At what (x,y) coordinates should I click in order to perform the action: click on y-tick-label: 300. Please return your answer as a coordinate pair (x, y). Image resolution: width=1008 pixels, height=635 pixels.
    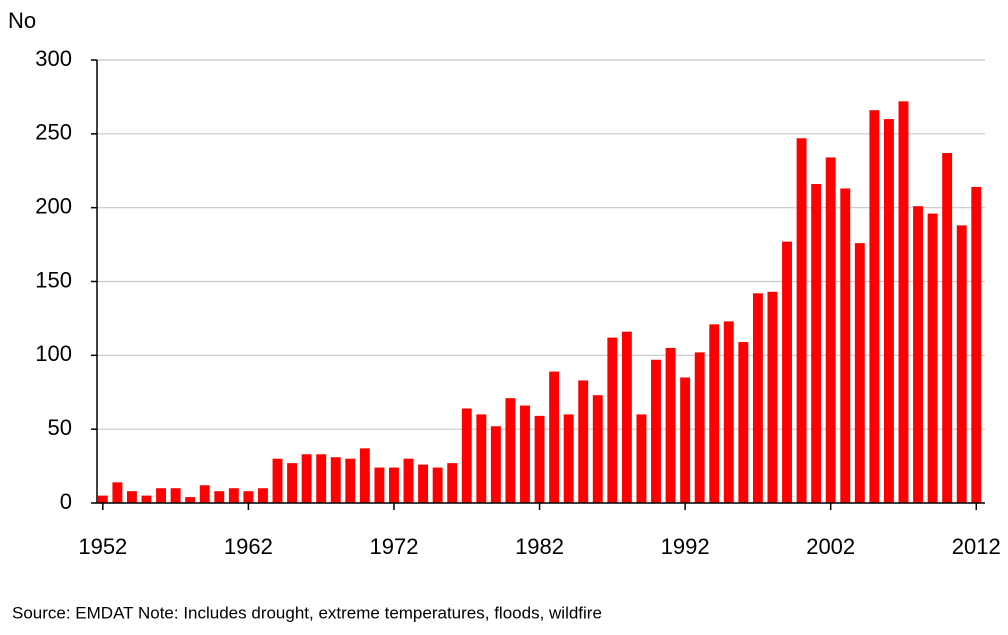
    Looking at the image, I should click on (53, 58).